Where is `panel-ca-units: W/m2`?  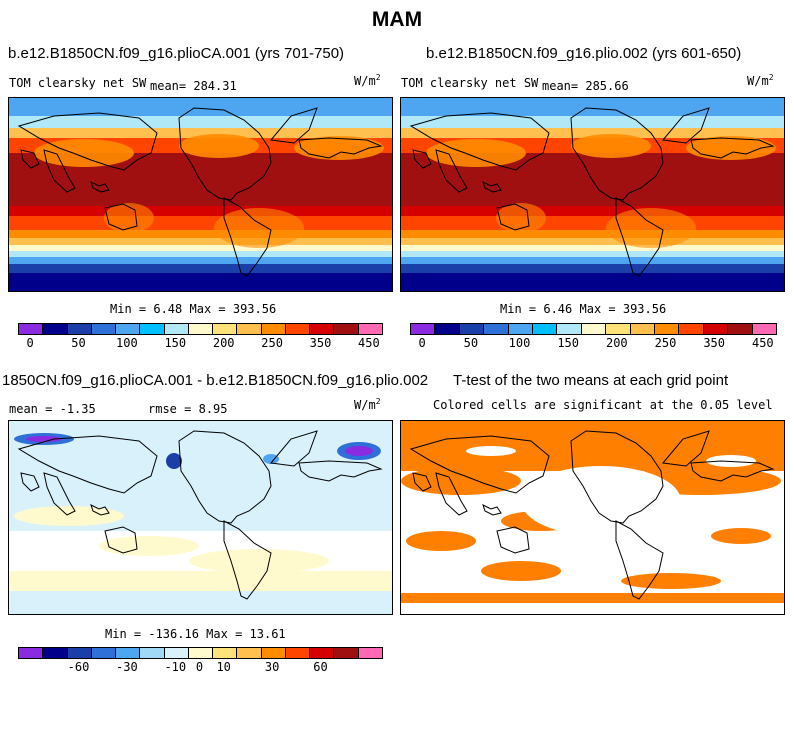 panel-ca-units: W/m2 is located at coordinates (367, 80).